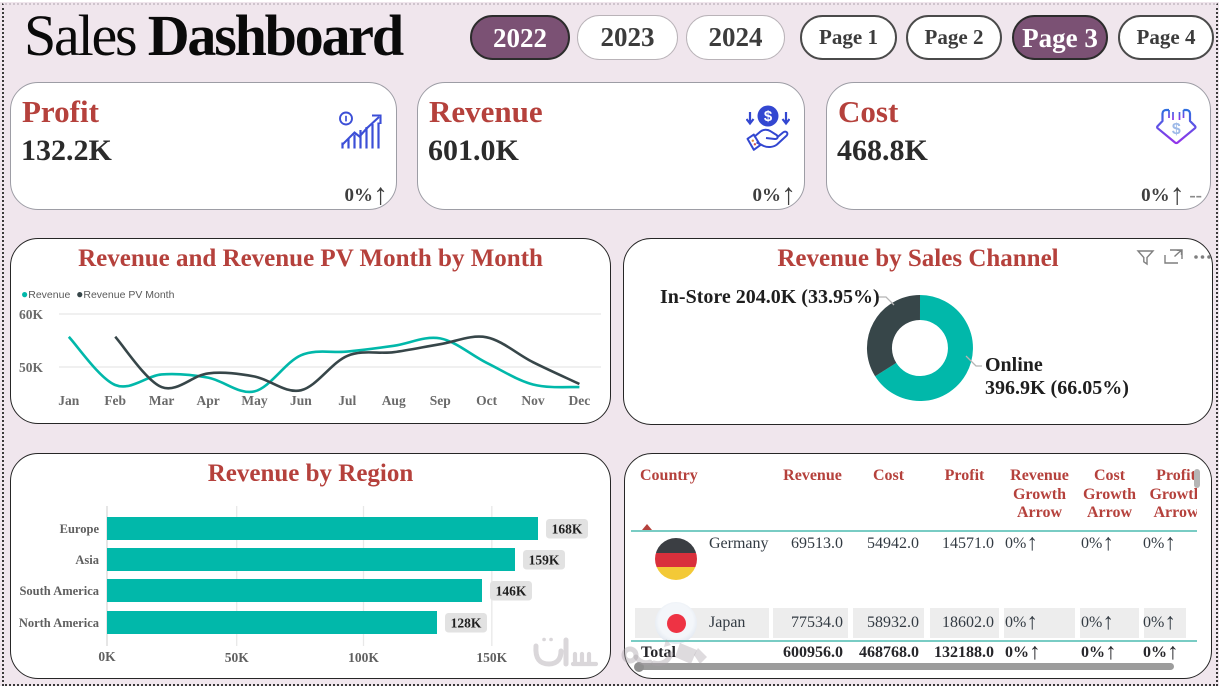 Image resolution: width=1219 pixels, height=686 pixels. Describe the element at coordinates (301, 400) in the screenshot. I see `svg-text: Jun` at that location.